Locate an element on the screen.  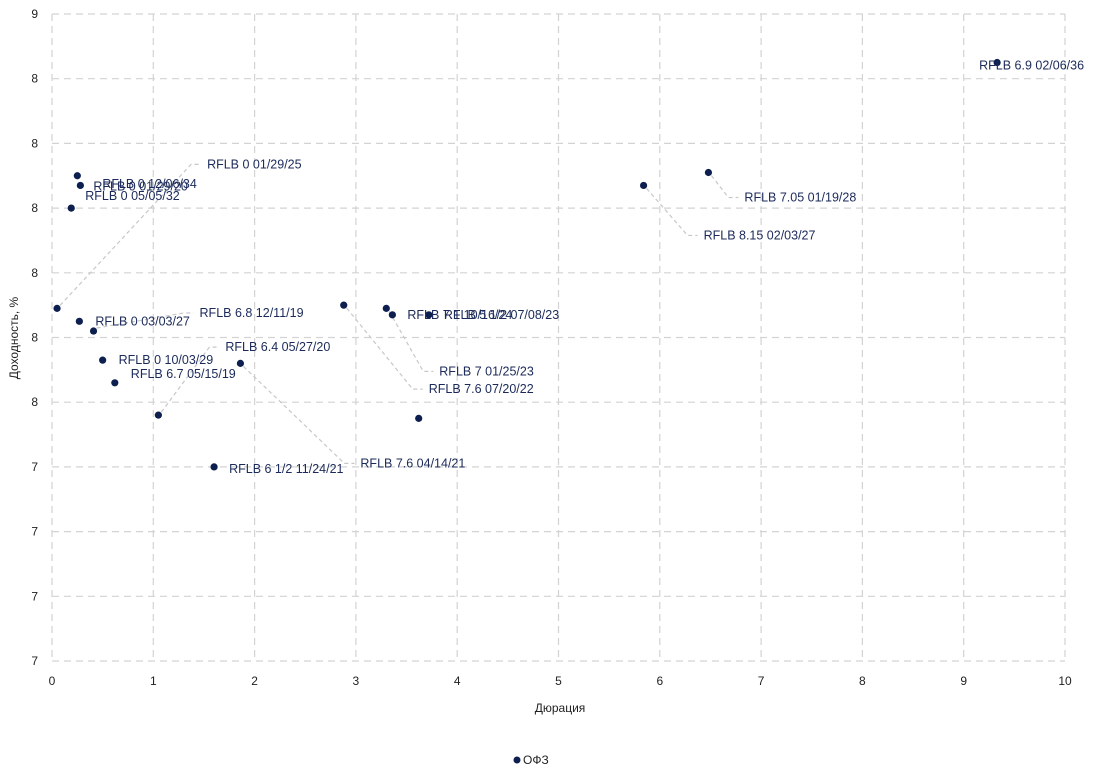
legend-label: ОФЗ is located at coordinates (536, 760).